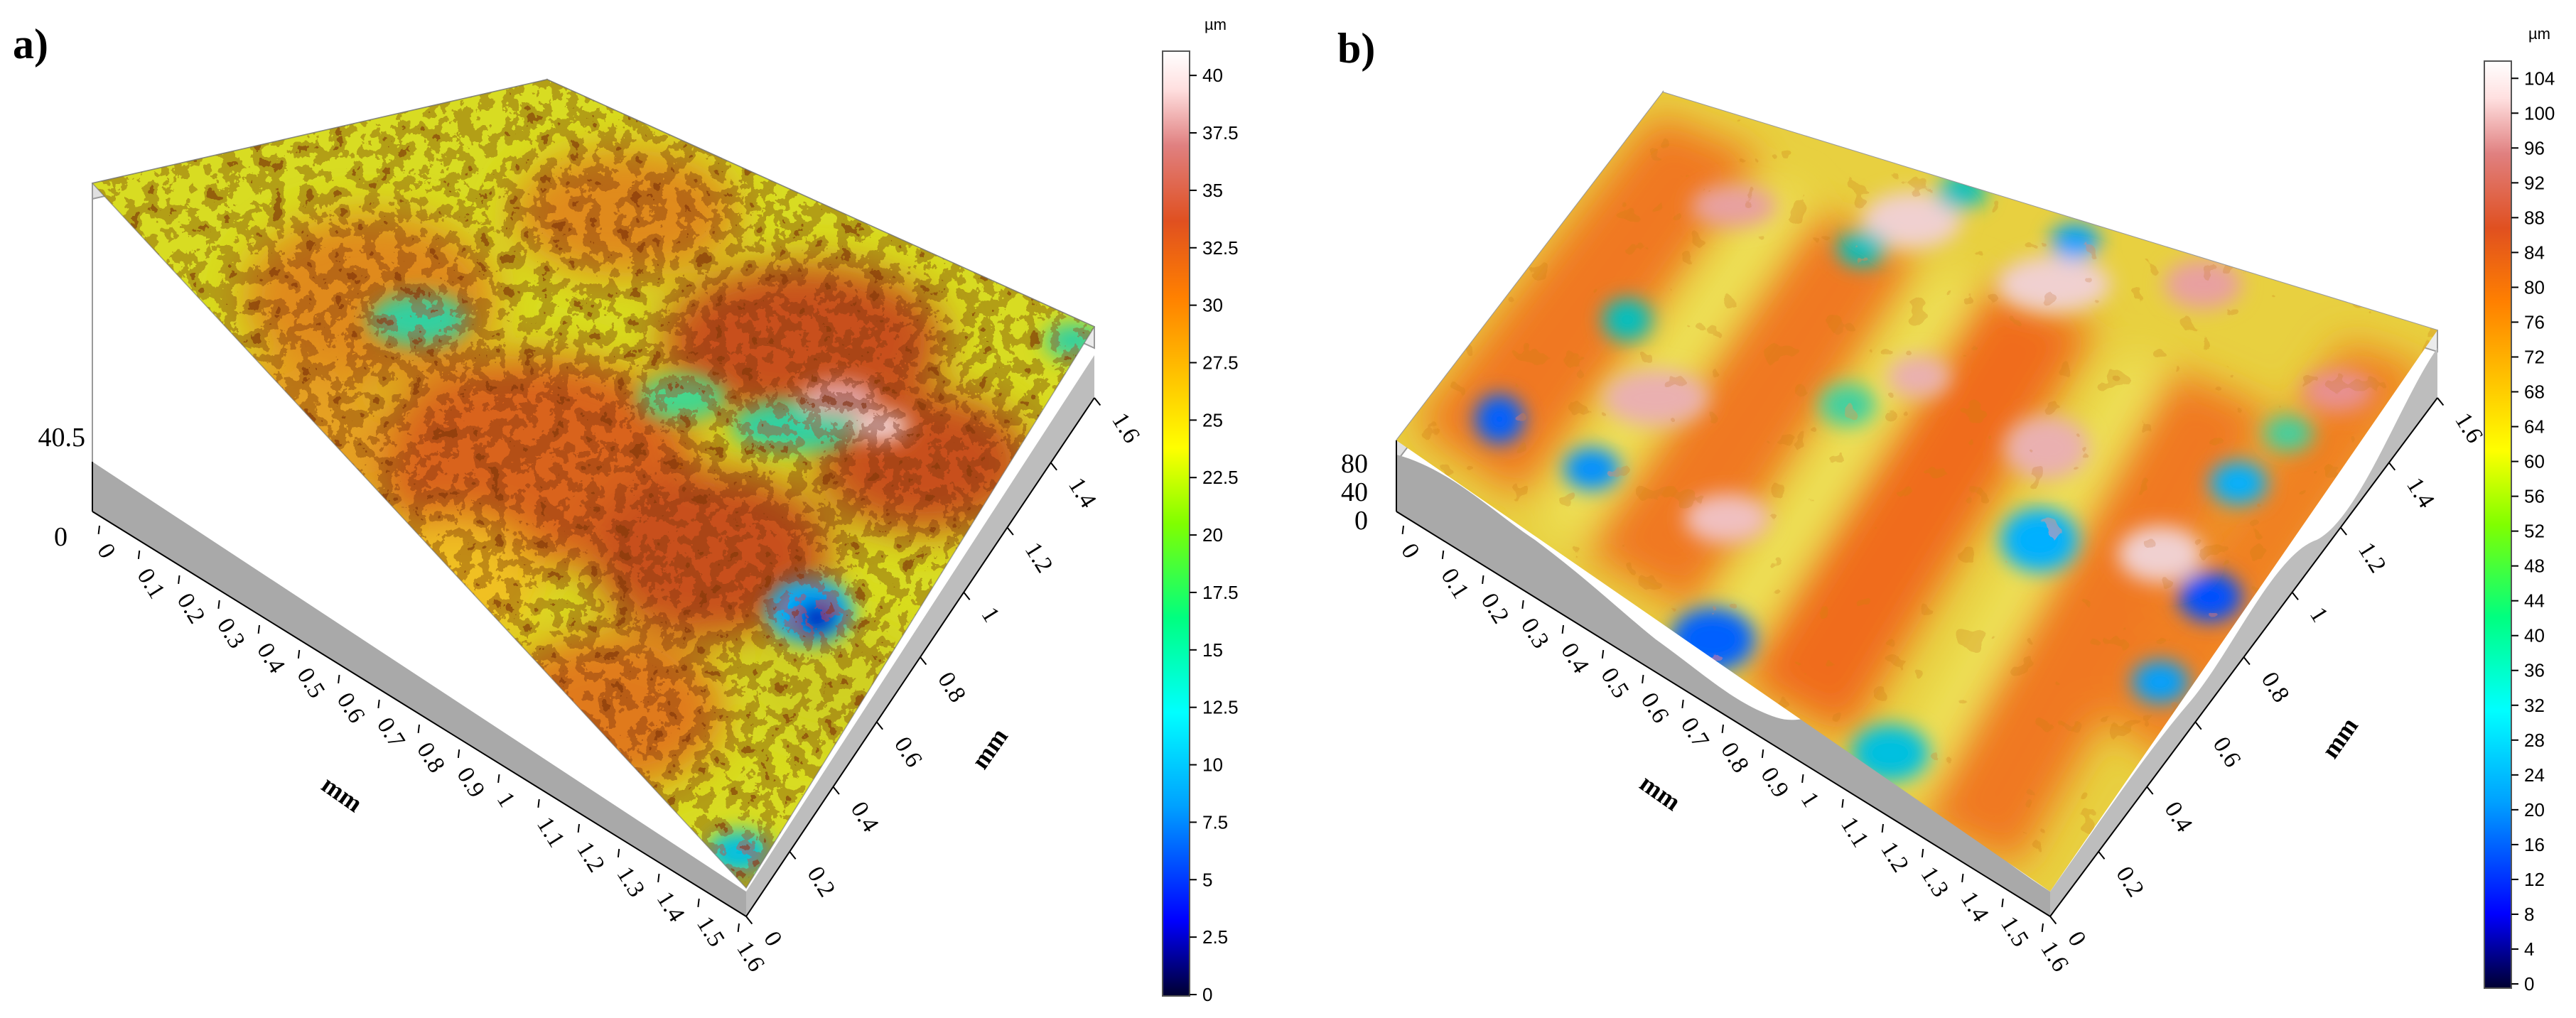  I want to click on x-b-tick-label: 0.8, so click(1734, 758).